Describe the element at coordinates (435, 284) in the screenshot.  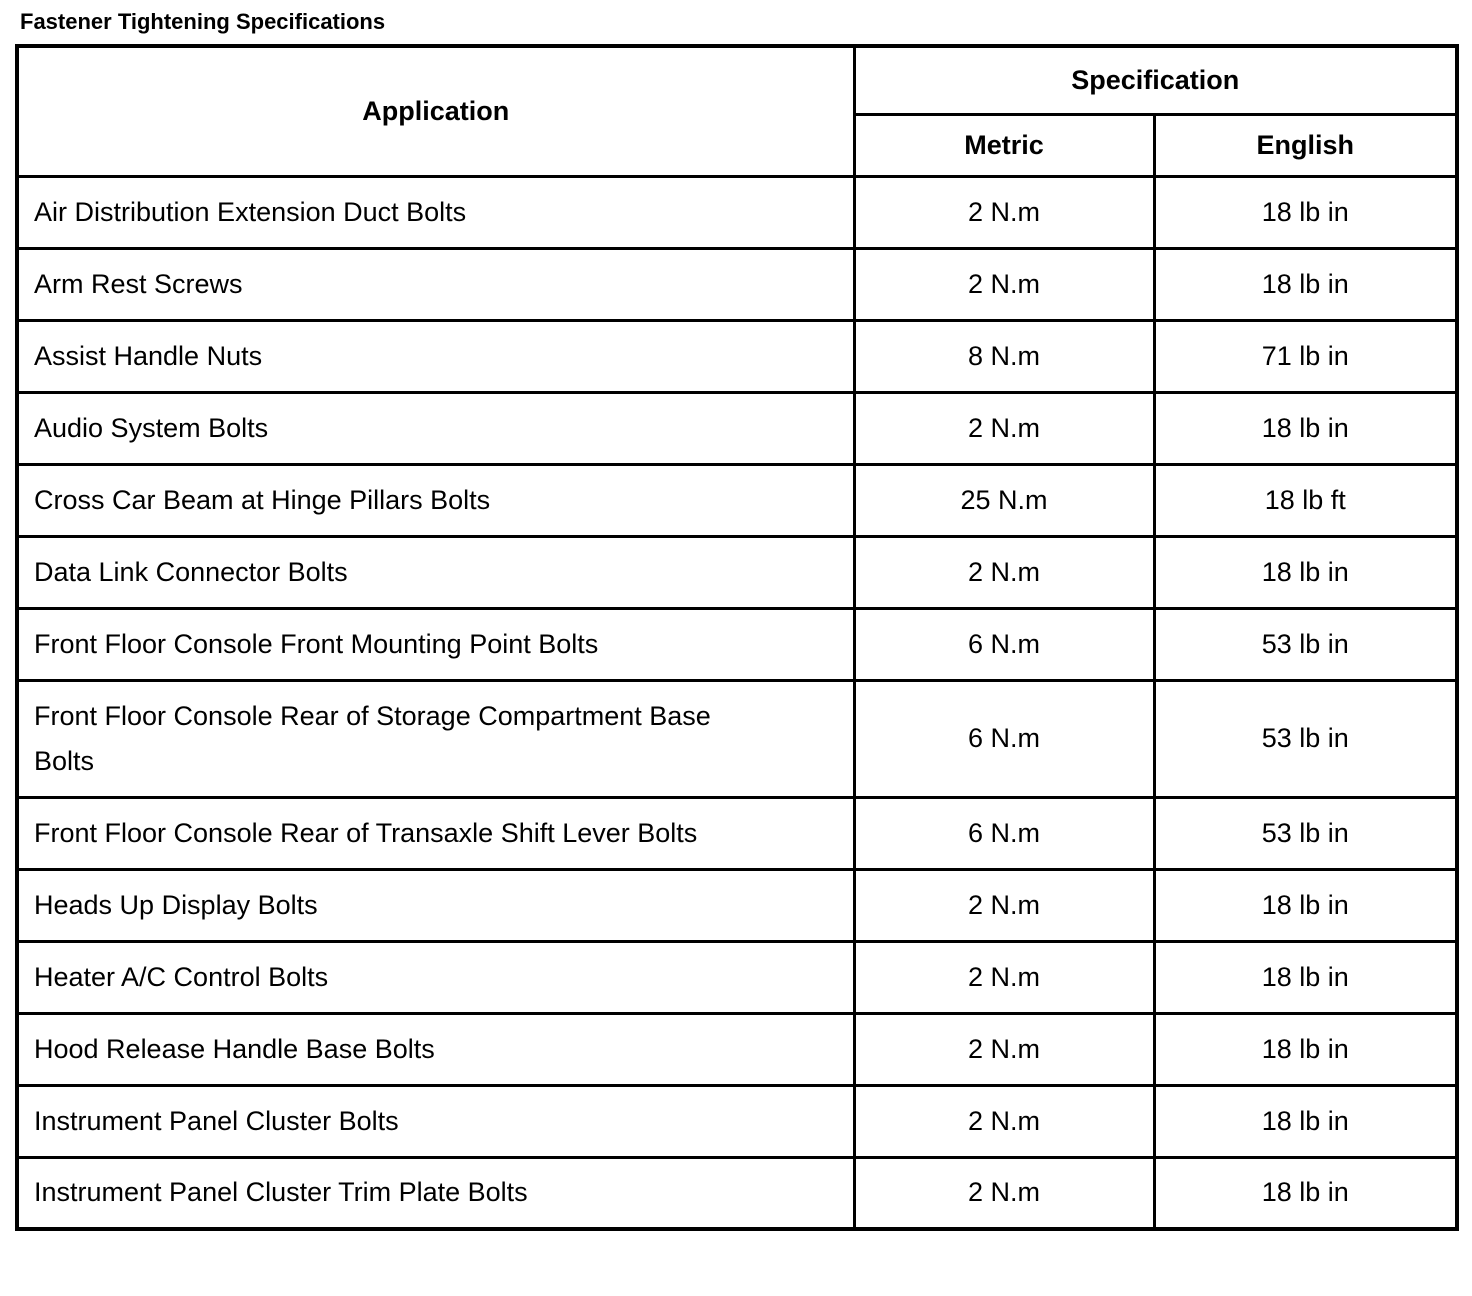
I see `application-cell: Arm Rest Screws` at that location.